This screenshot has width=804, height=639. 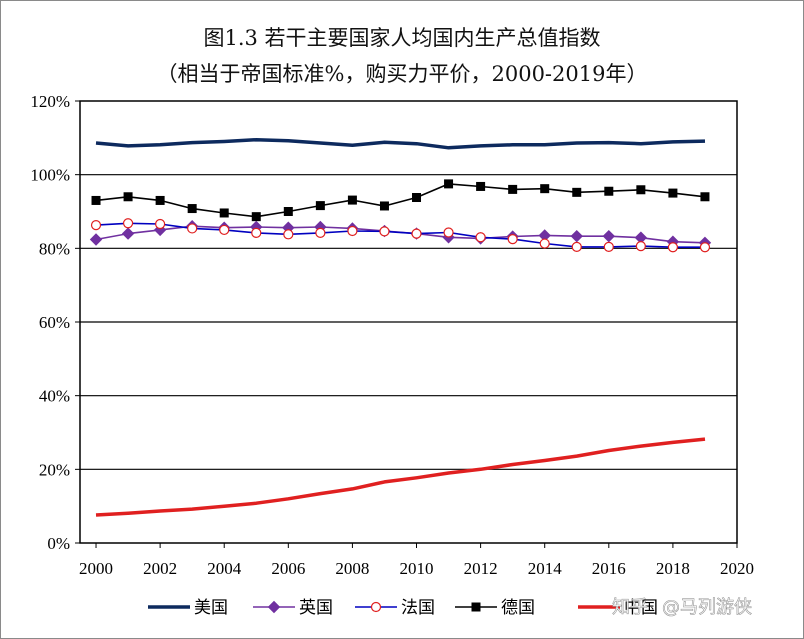 I want to click on legend-item: 中国, so click(x=618, y=608).